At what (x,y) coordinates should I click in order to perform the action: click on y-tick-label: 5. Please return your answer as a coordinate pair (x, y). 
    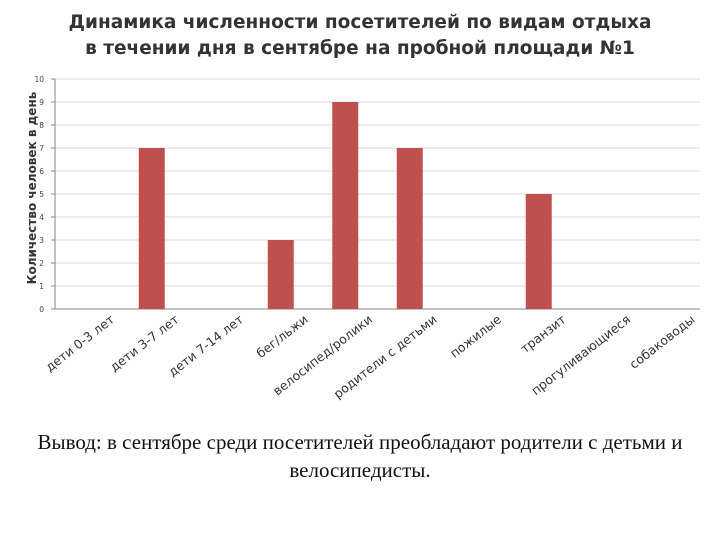
    Looking at the image, I should click on (41, 194).